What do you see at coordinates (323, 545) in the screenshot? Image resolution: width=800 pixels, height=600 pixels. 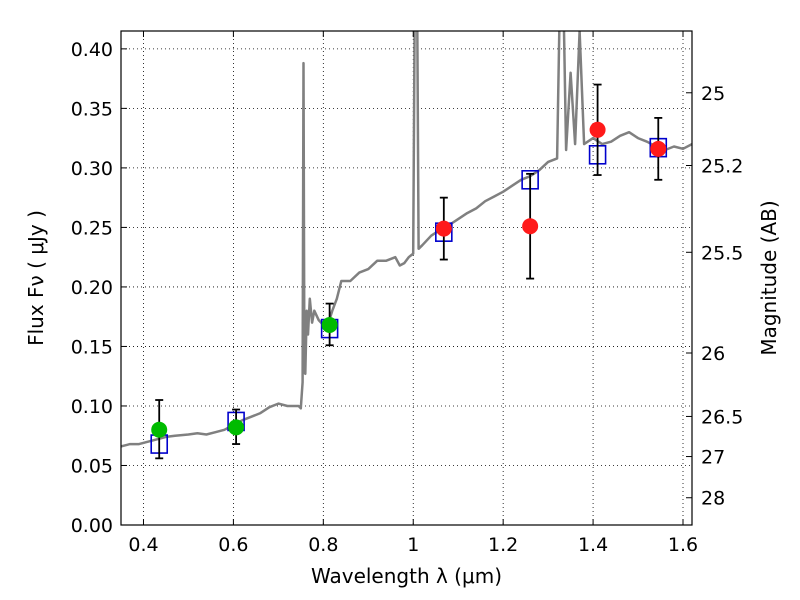 I see `x-tick-label: 0.8` at bounding box center [323, 545].